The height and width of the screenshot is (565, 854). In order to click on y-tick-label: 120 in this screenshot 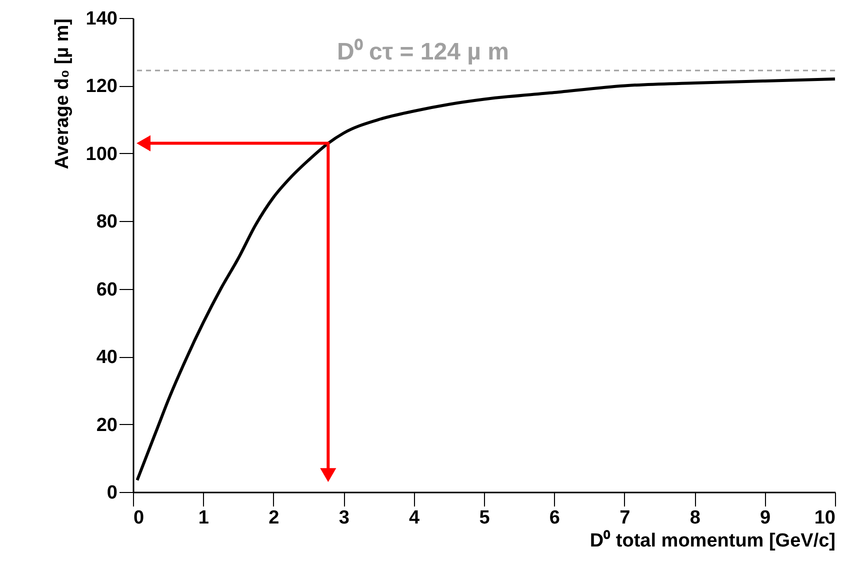, I will do `click(102, 87)`.